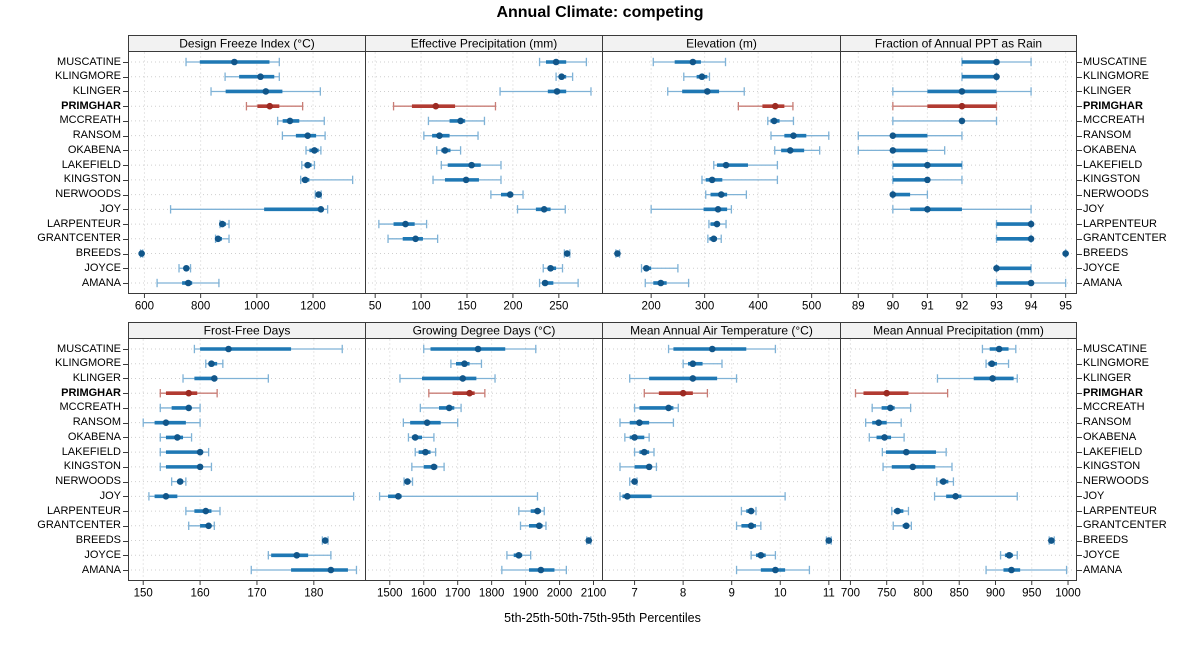  I want to click on site-label-right-AMANA: AMANA, so click(1103, 282).